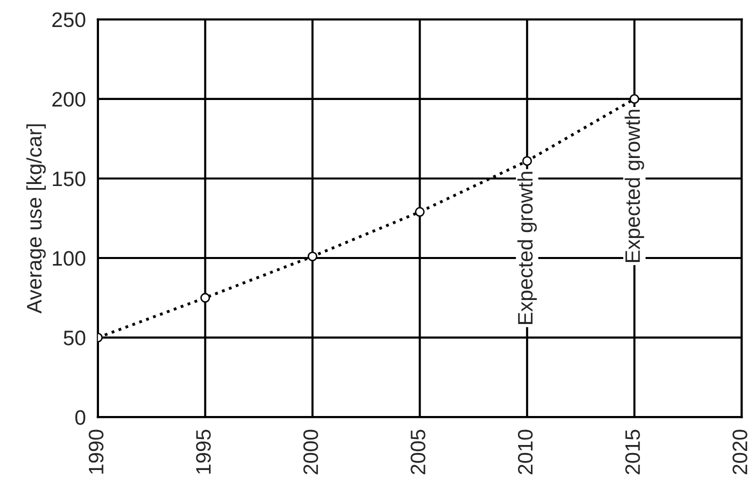 The image size is (753, 485). Describe the element at coordinates (69, 258) in the screenshot. I see `y-tick-label: 100` at that location.